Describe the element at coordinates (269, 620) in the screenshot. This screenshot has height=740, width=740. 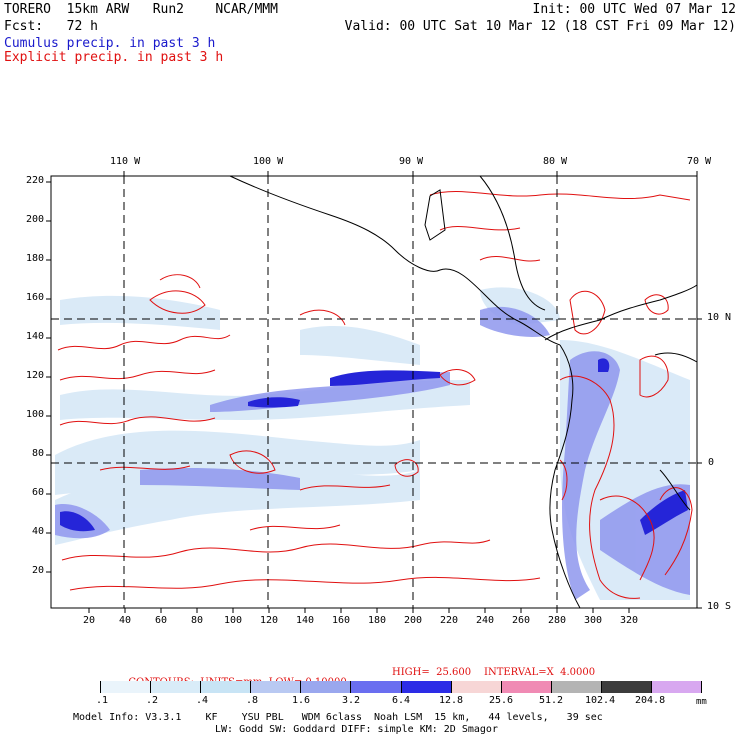
I see `x-tick-label: 120` at that location.